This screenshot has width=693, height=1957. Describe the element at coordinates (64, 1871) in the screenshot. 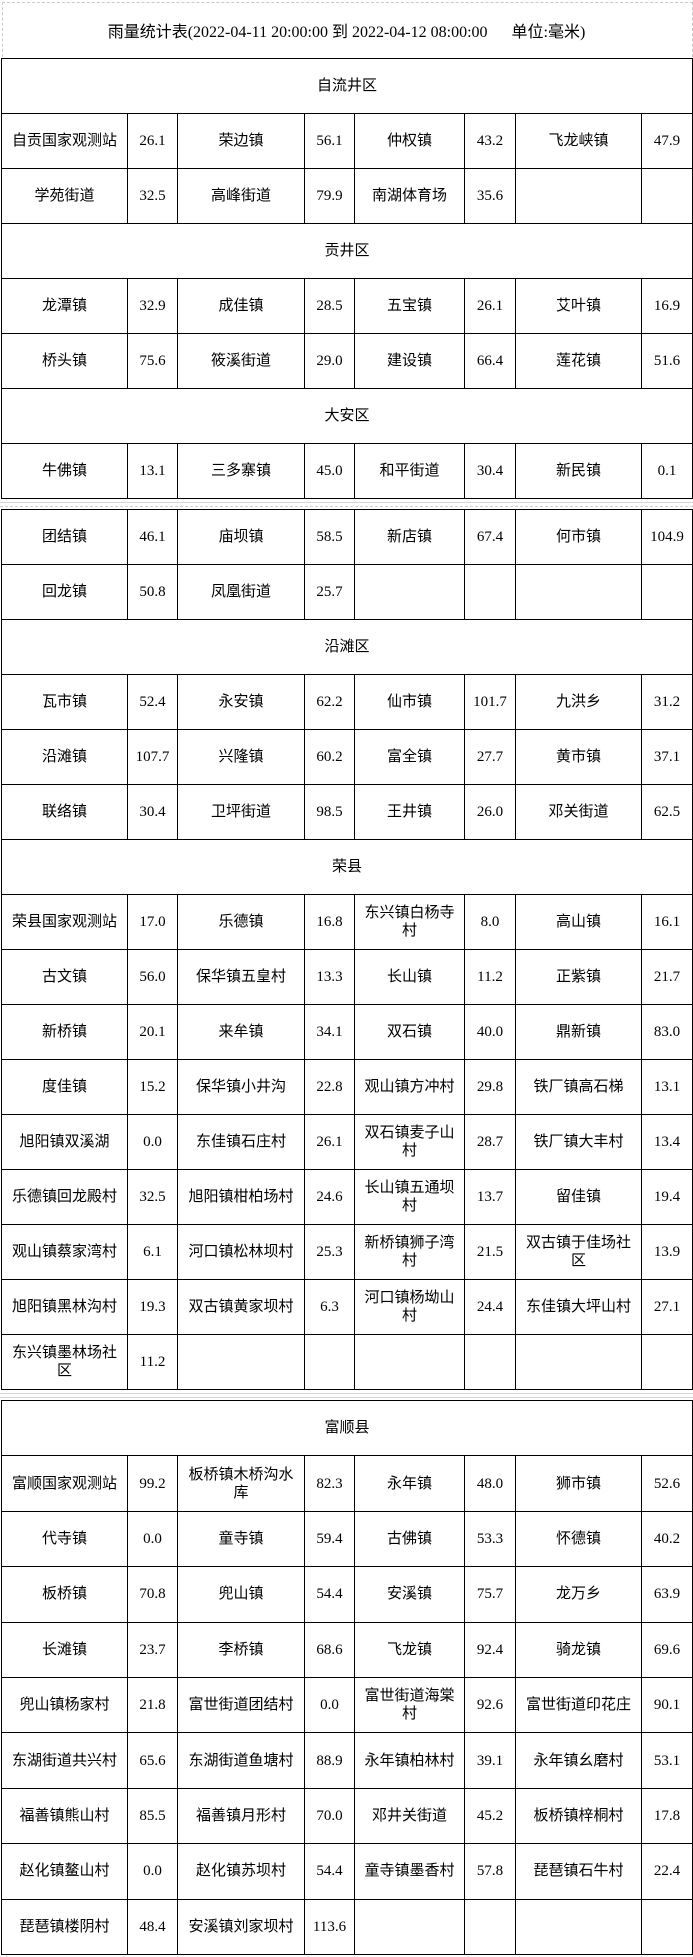

I see `station-name: 赵化镇鳌山村` at that location.